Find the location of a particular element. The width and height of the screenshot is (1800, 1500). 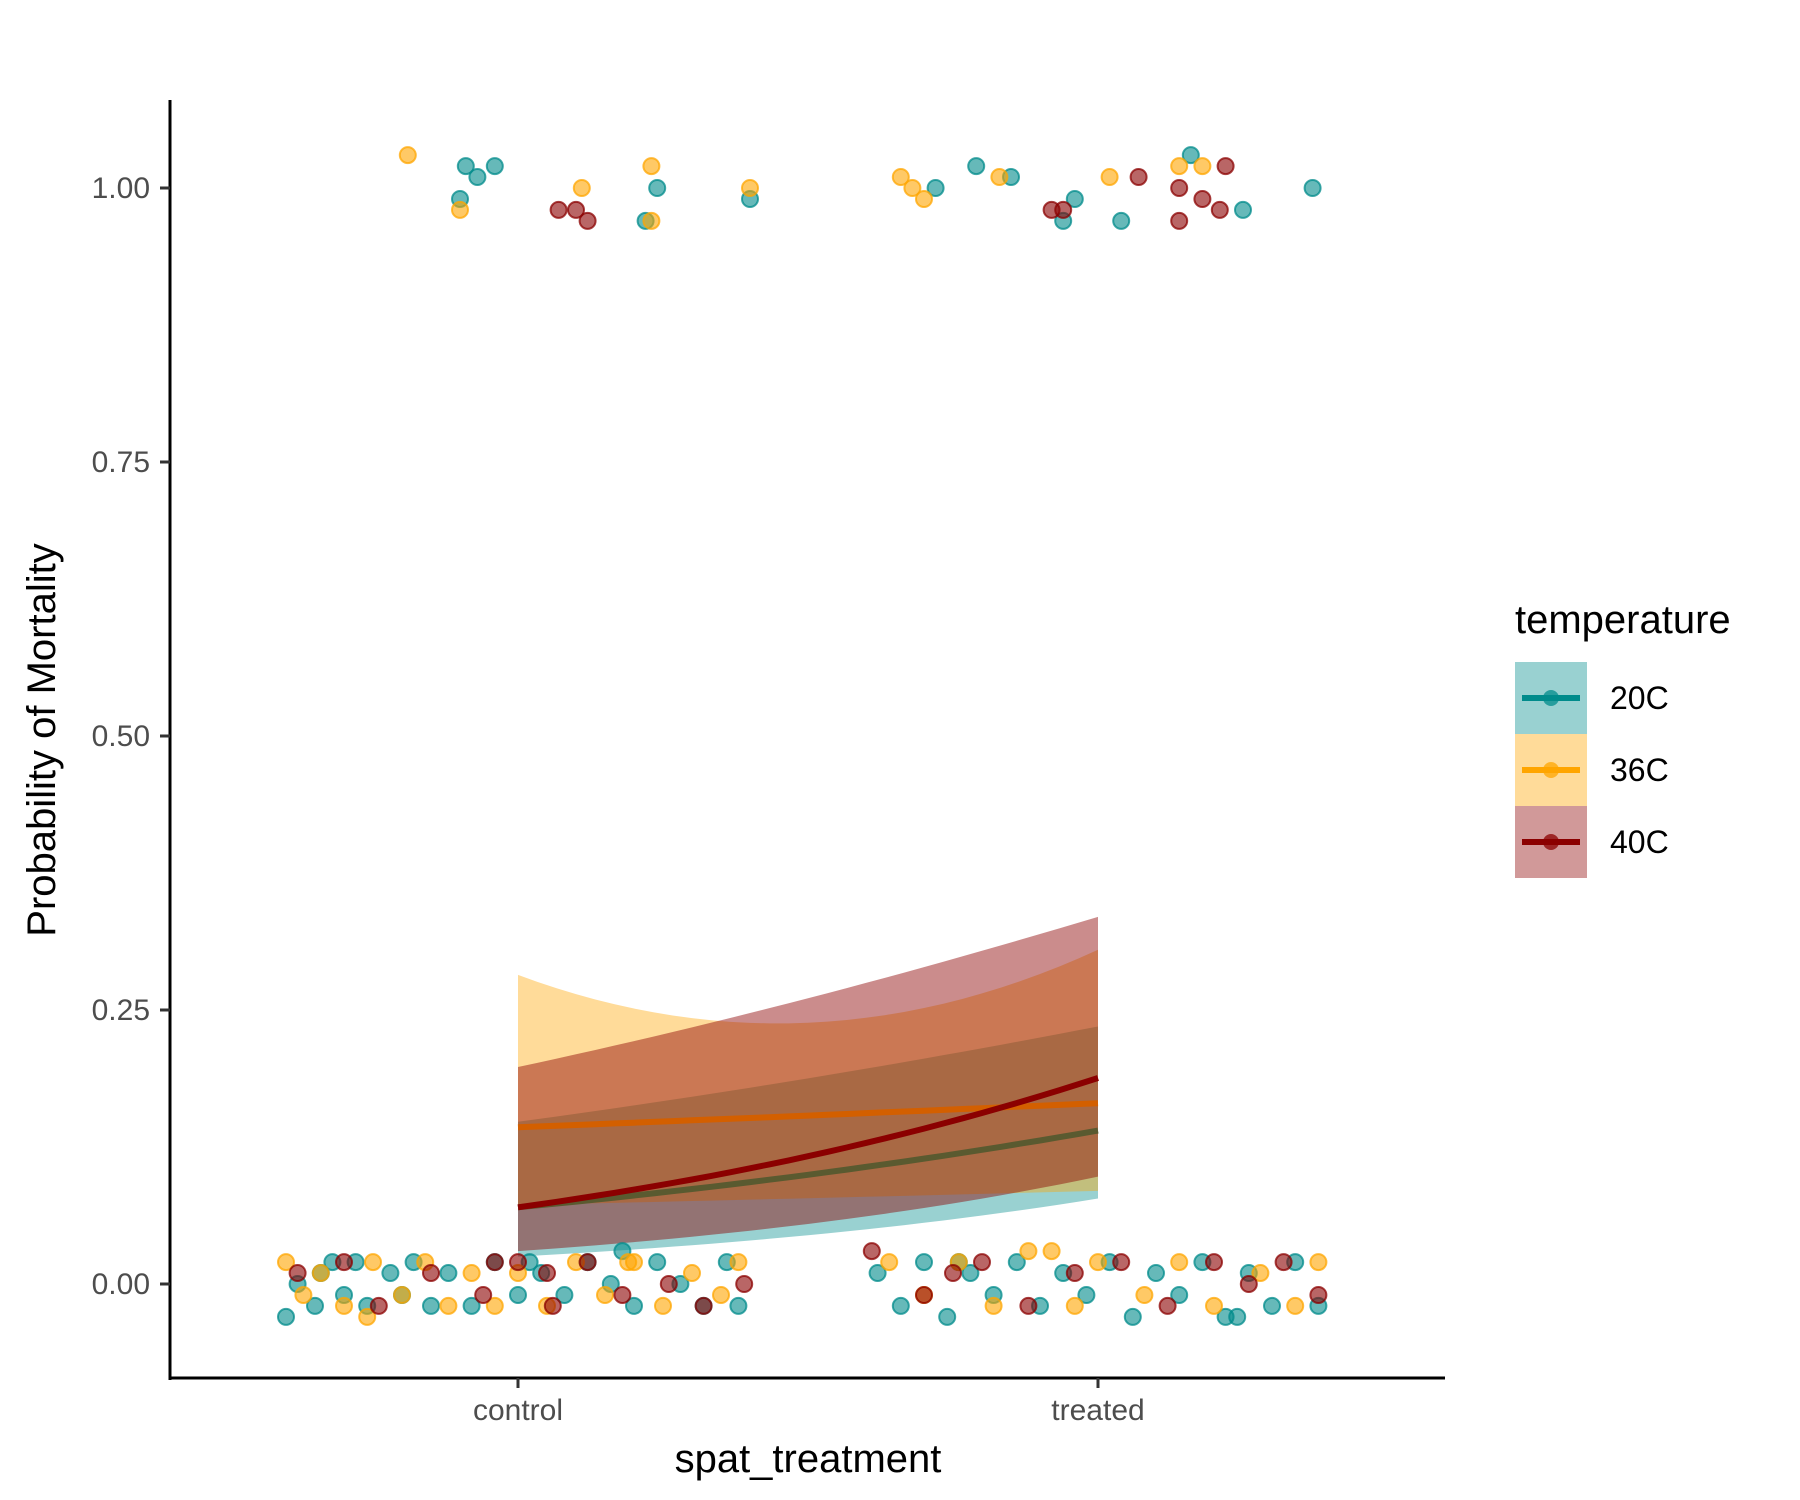

fit-line-20C is located at coordinates (808, 1169).